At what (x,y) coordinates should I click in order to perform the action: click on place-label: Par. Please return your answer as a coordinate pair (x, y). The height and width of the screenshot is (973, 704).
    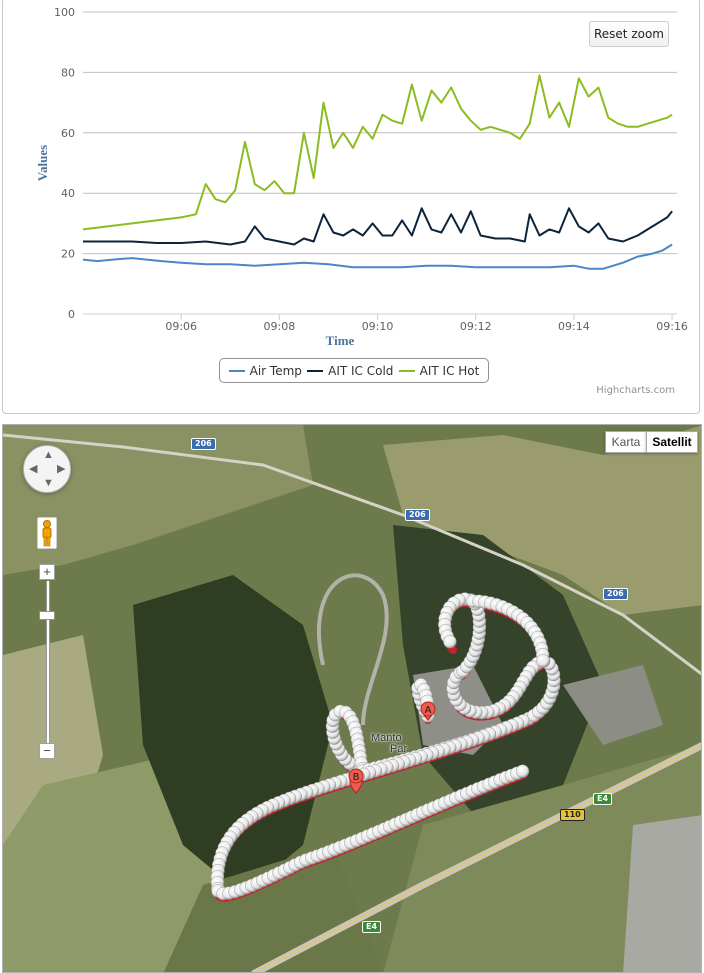
    Looking at the image, I should click on (399, 749).